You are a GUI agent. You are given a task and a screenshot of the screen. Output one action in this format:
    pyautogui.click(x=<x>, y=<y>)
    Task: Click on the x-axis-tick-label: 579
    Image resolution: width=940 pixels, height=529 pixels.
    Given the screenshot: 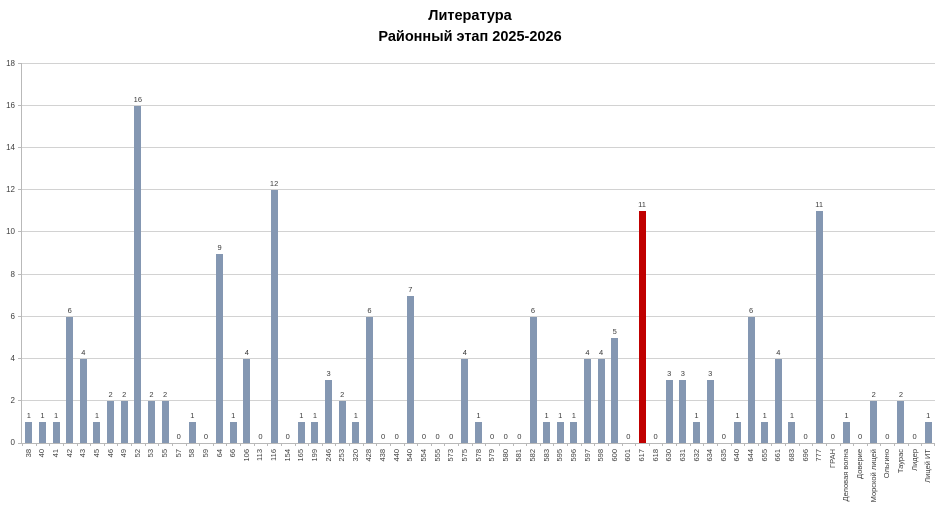 What is the action you would take?
    pyautogui.click(x=492, y=455)
    